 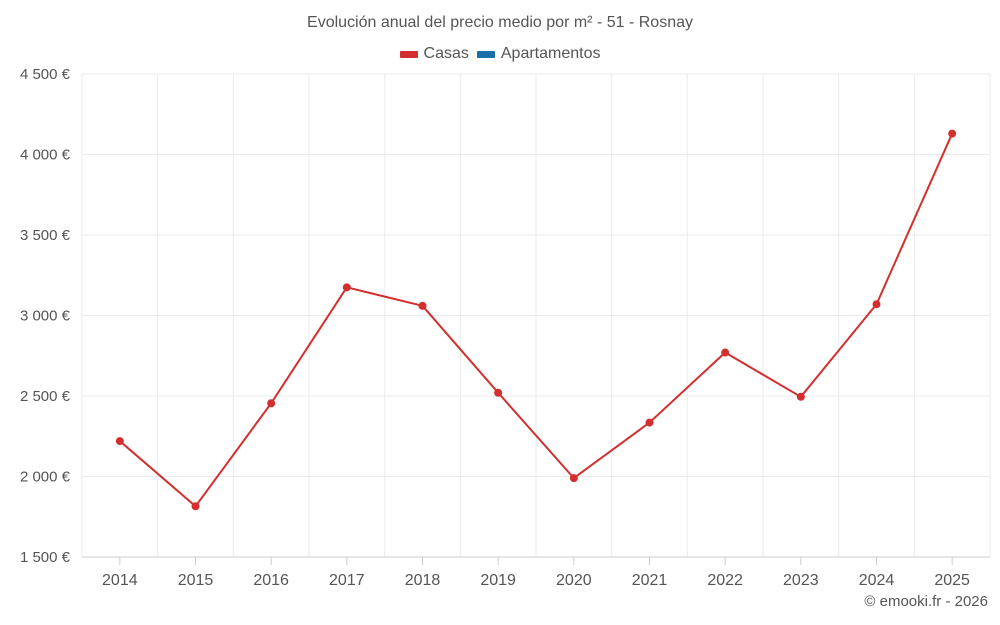 I want to click on legend-swatch-apartamentos, so click(x=485, y=54).